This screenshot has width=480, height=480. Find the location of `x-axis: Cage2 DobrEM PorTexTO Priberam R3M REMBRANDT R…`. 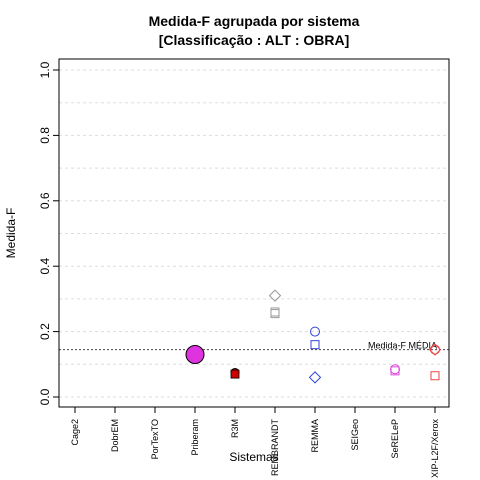

x-axis: Cage2 DobrEM PorTexTO Priberam R3M REMBRANDT R… is located at coordinates (255, 442).